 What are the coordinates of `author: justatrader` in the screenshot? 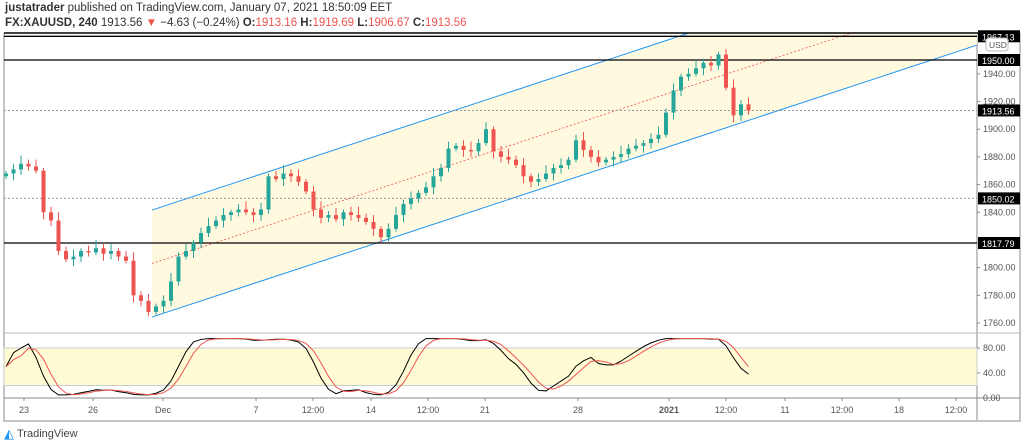 It's located at (35, 8).